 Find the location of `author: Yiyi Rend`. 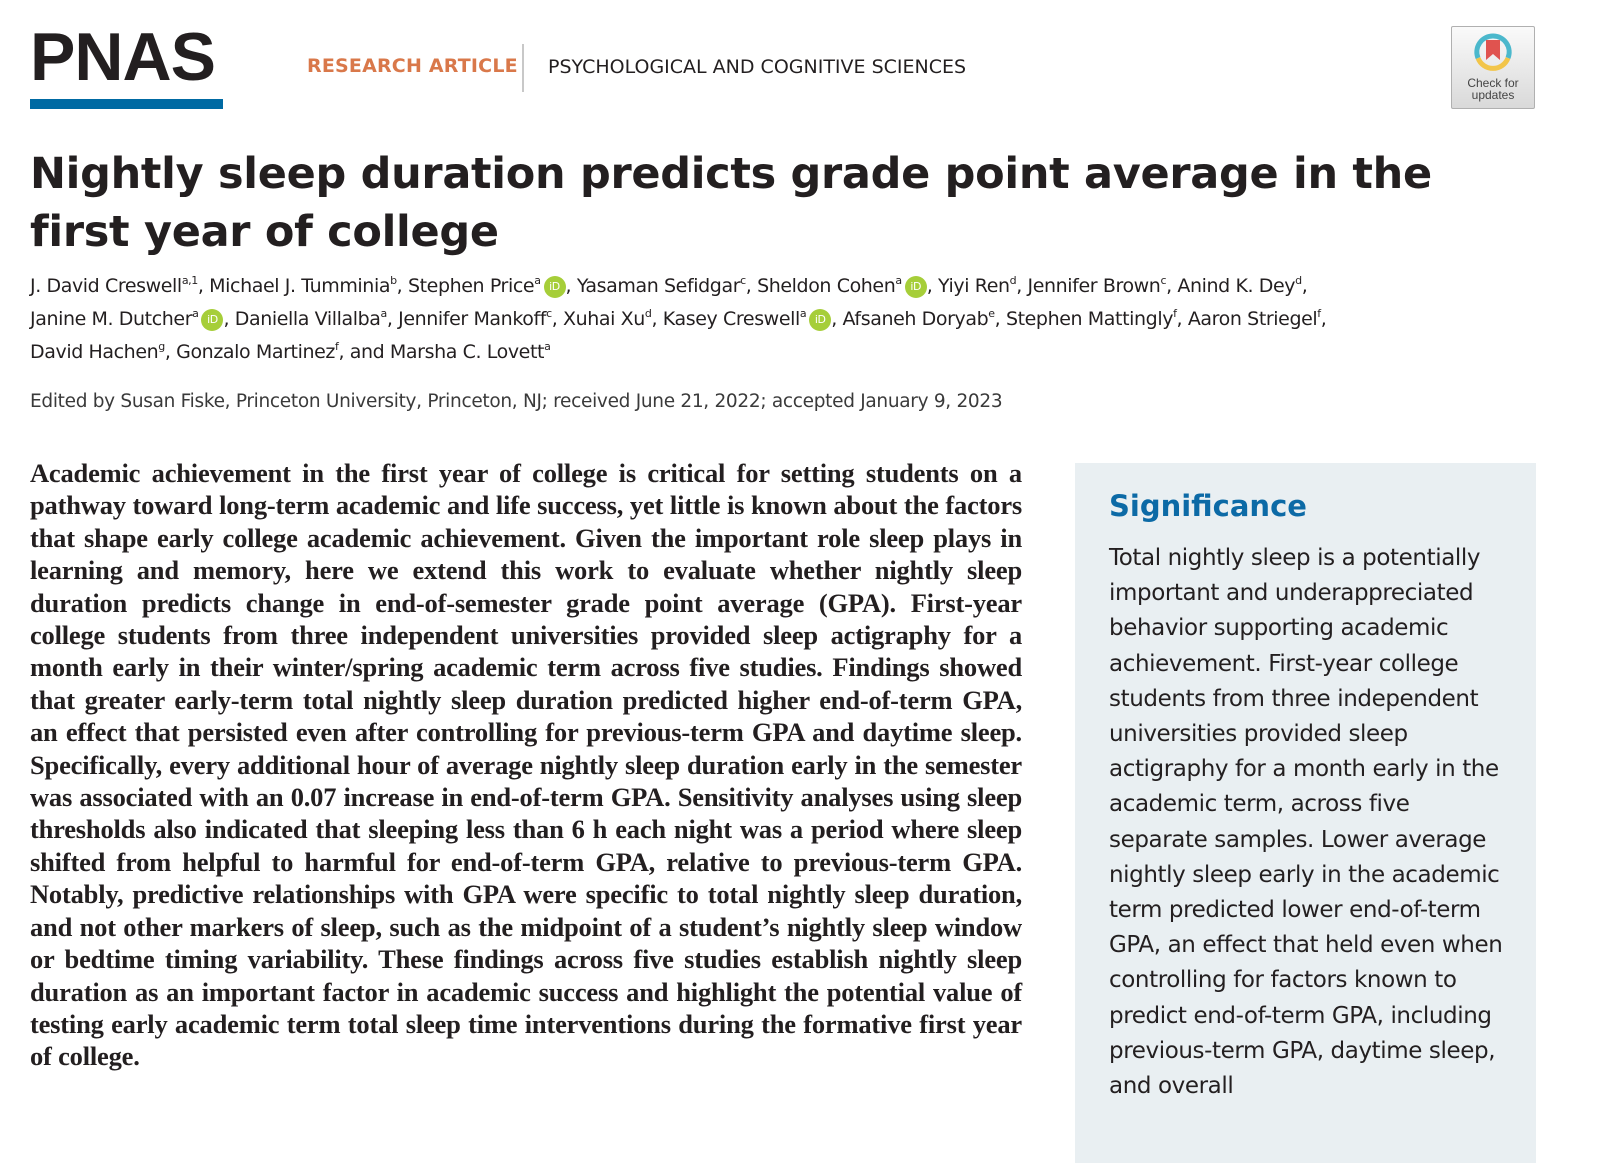

author: Yiyi Rend is located at coordinates (977, 285).